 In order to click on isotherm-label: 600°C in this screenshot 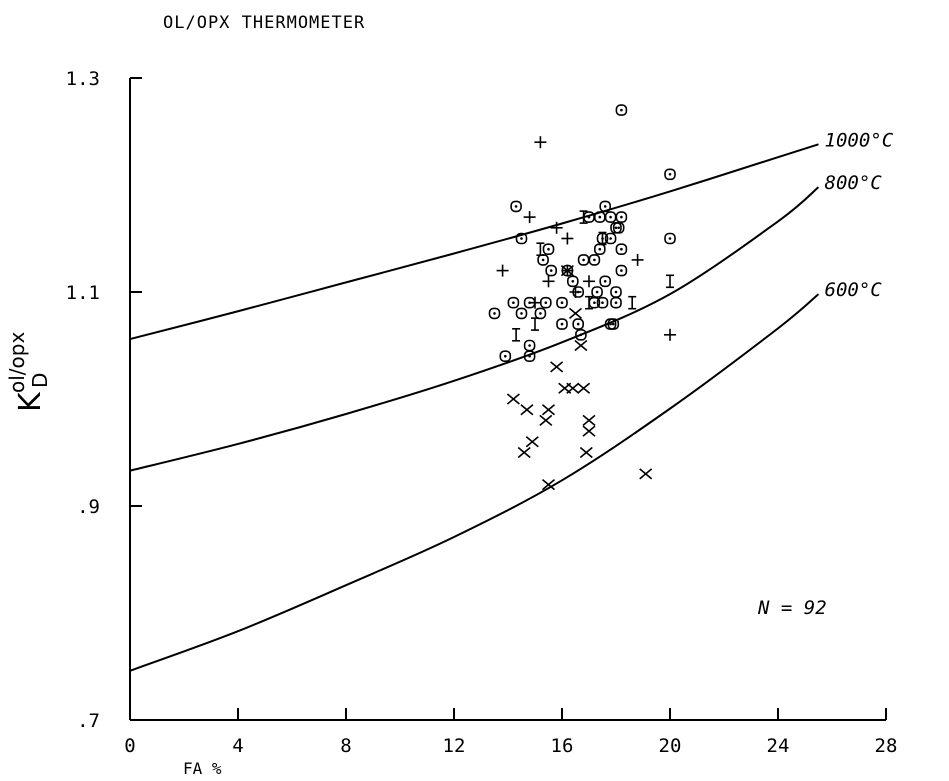, I will do `click(854, 290)`.